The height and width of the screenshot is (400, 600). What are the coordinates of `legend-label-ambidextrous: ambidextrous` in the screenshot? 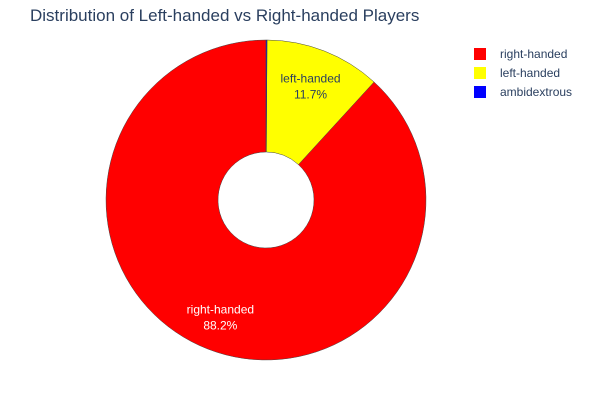 It's located at (536, 92).